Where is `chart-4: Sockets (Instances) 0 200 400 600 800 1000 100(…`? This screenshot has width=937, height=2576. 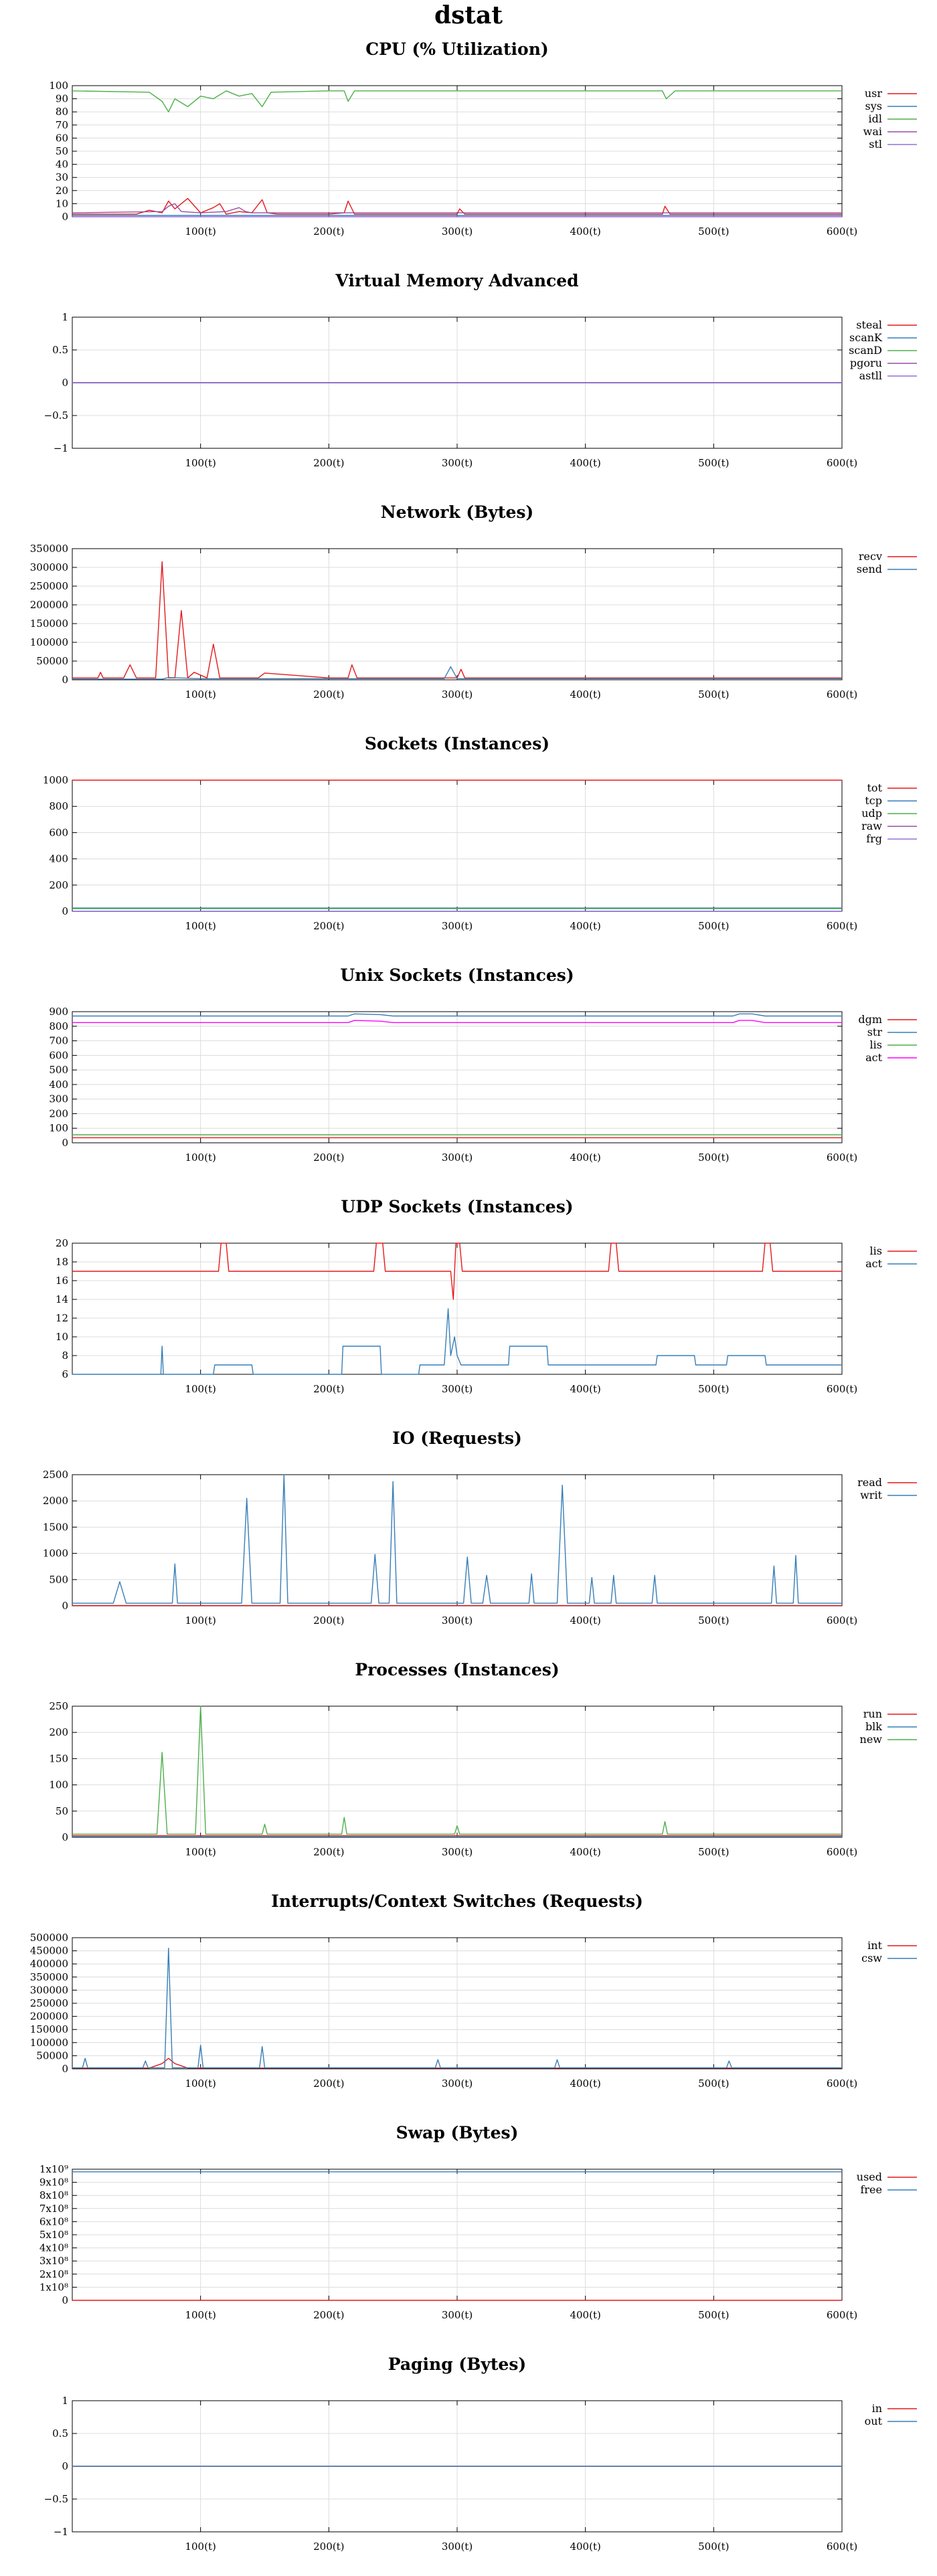 chart-4: Sockets (Instances) 0 200 400 600 800 1000 100(… is located at coordinates (480, 833).